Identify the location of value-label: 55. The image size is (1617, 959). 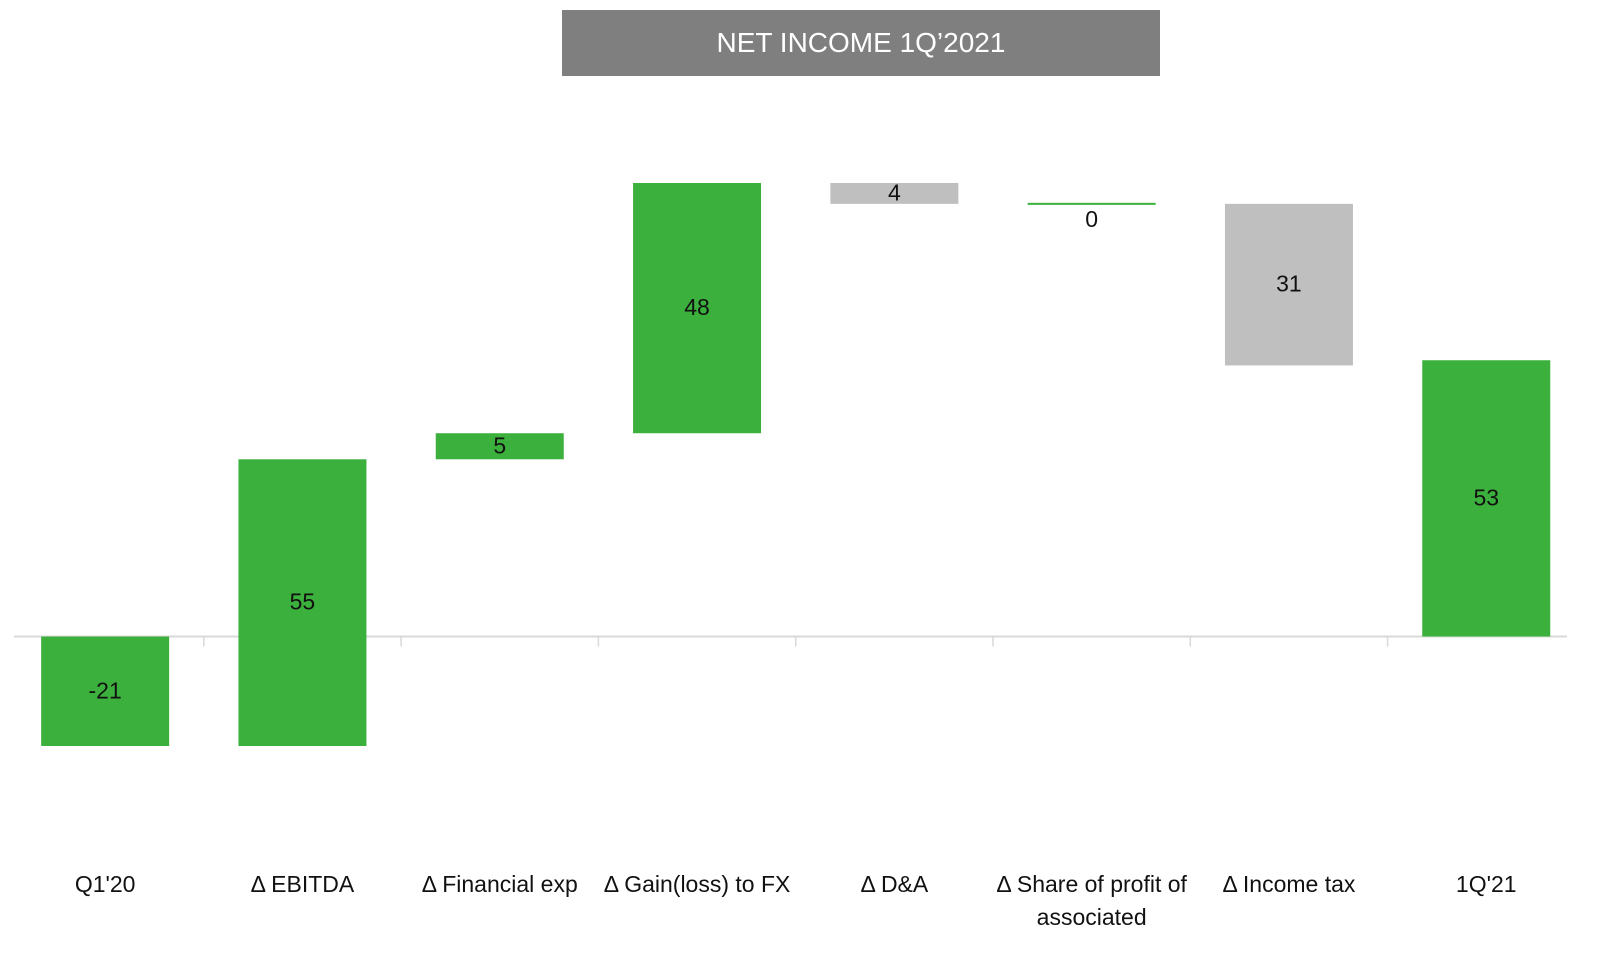
(303, 602).